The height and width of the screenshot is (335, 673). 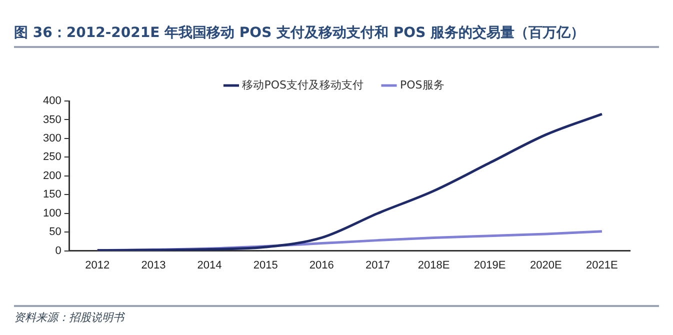 What do you see at coordinates (303, 85) in the screenshot?
I see `legend-label: 移动POS支付及移动支付` at bounding box center [303, 85].